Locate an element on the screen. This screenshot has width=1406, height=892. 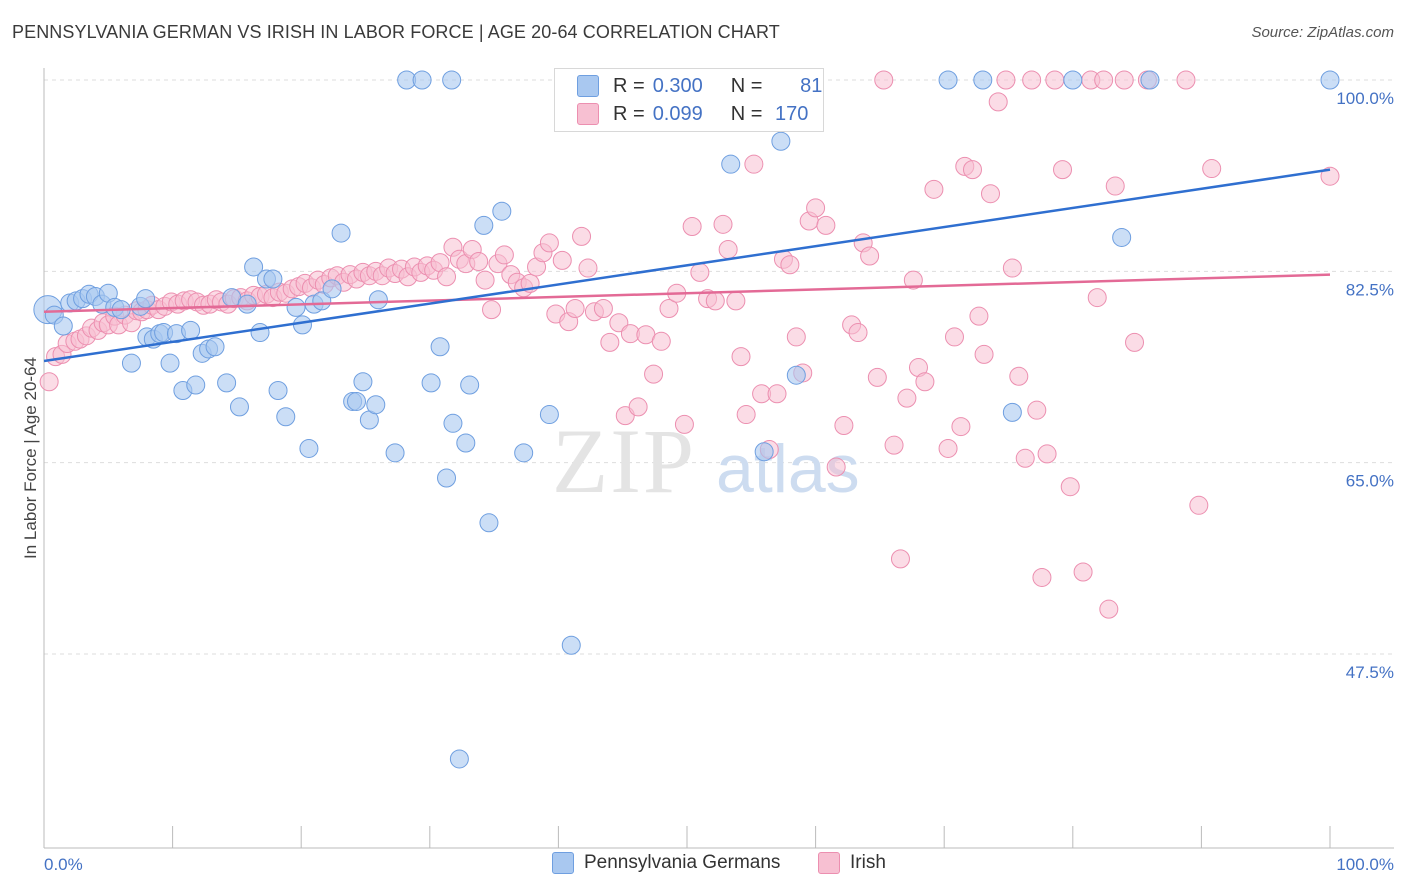
y-tick-label: 47.5% is located at coordinates (1370, 672).